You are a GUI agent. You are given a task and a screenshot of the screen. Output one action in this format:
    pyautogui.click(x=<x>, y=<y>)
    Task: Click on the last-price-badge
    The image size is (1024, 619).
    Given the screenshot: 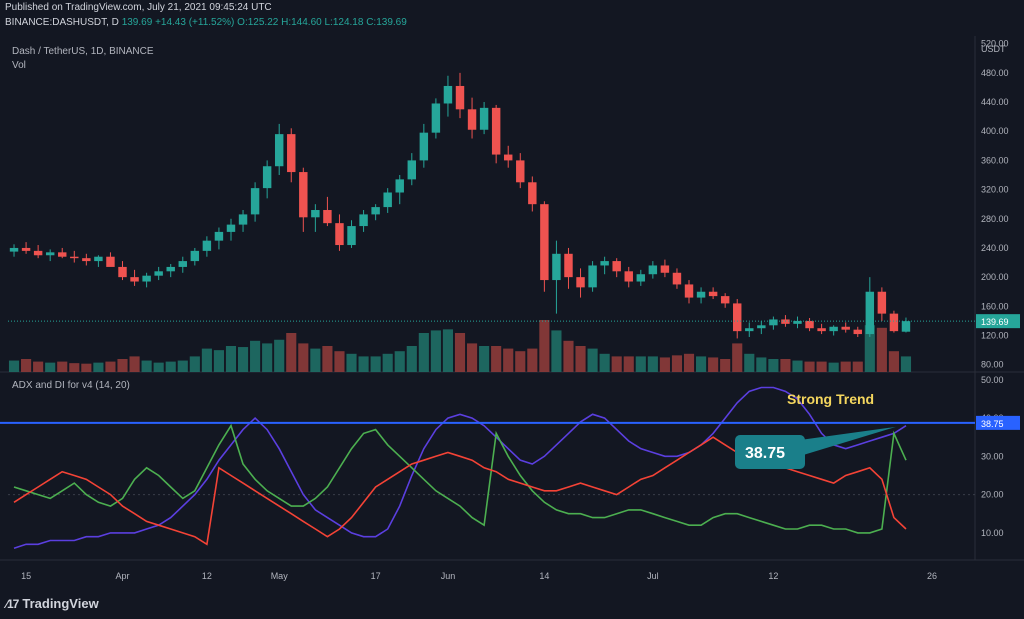 What is the action you would take?
    pyautogui.click(x=998, y=321)
    